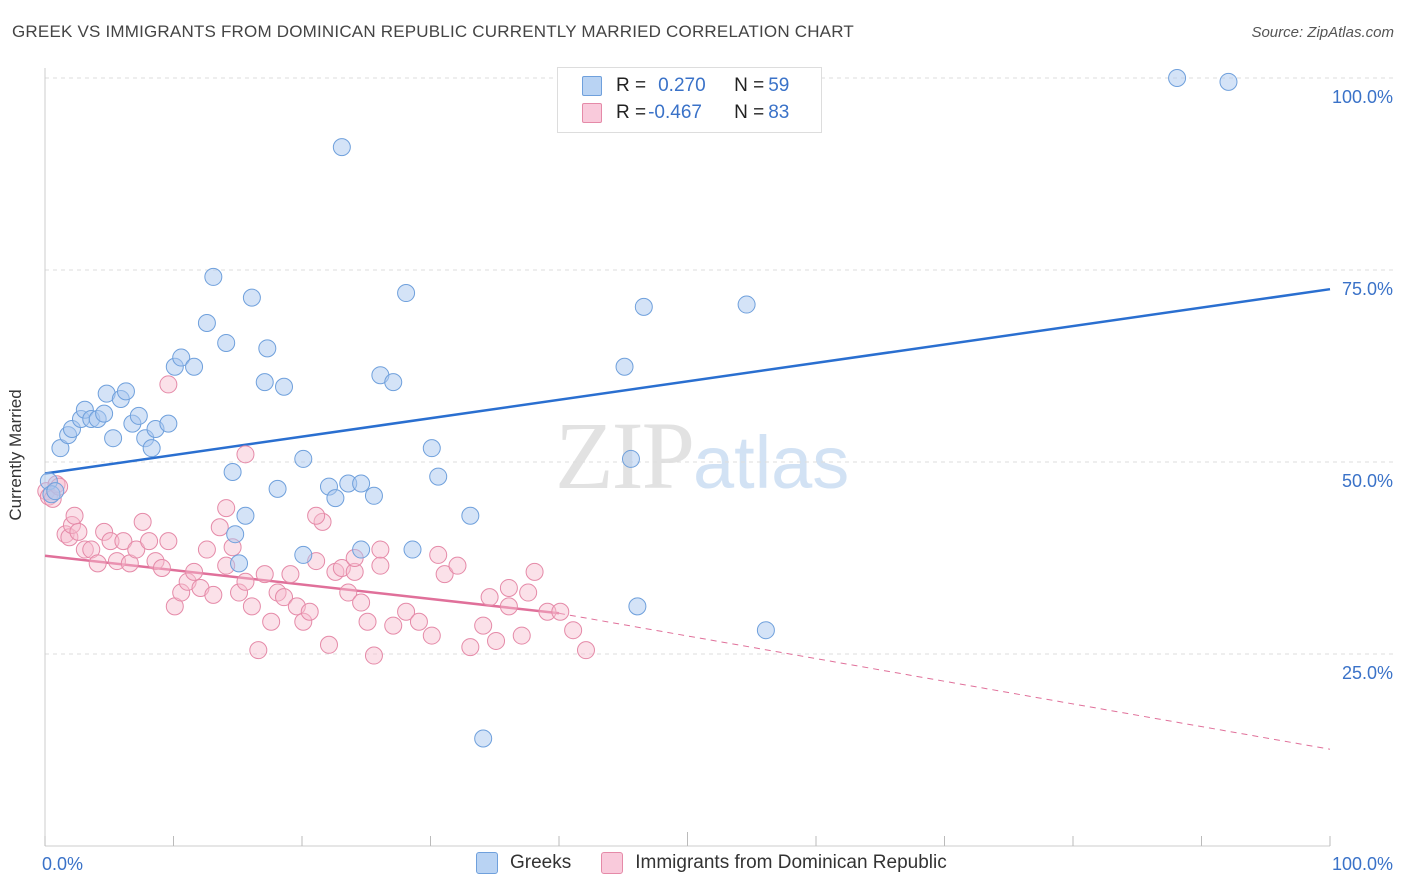 The height and width of the screenshot is (892, 1406). I want to click on legend-r-value: -0.467, so click(675, 112).